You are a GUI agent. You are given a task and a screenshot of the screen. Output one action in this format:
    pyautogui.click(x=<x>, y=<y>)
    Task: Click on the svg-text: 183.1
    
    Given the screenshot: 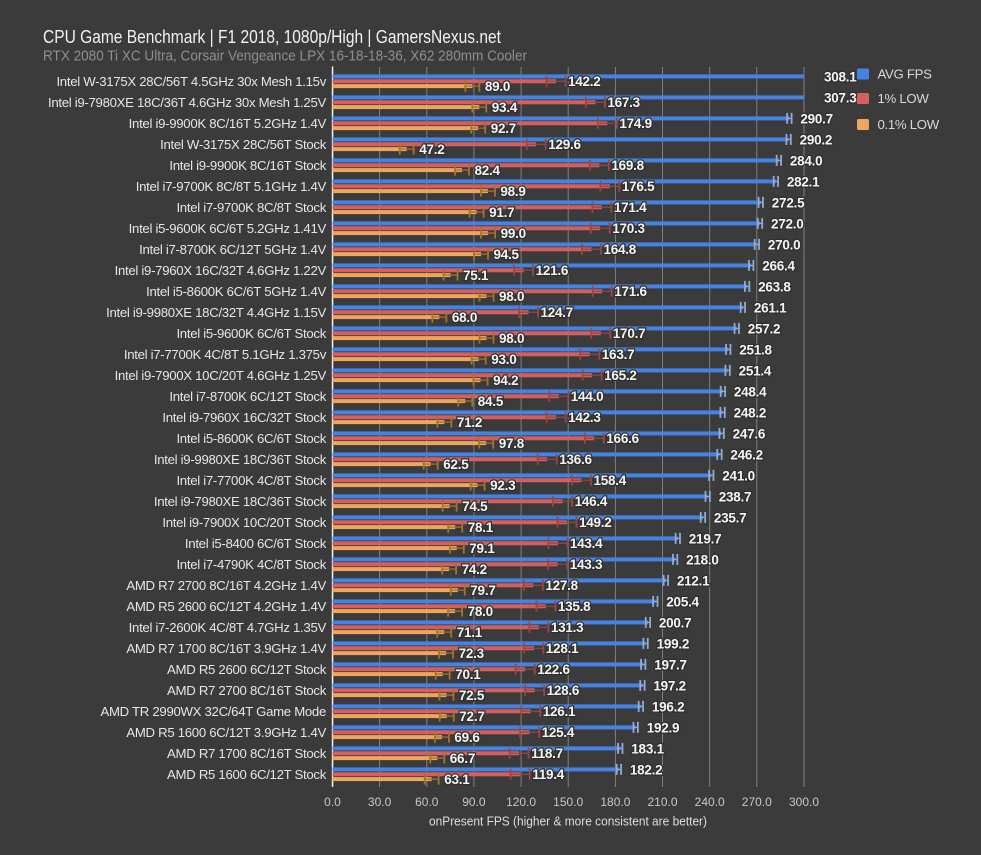 What is the action you would take?
    pyautogui.click(x=647, y=748)
    